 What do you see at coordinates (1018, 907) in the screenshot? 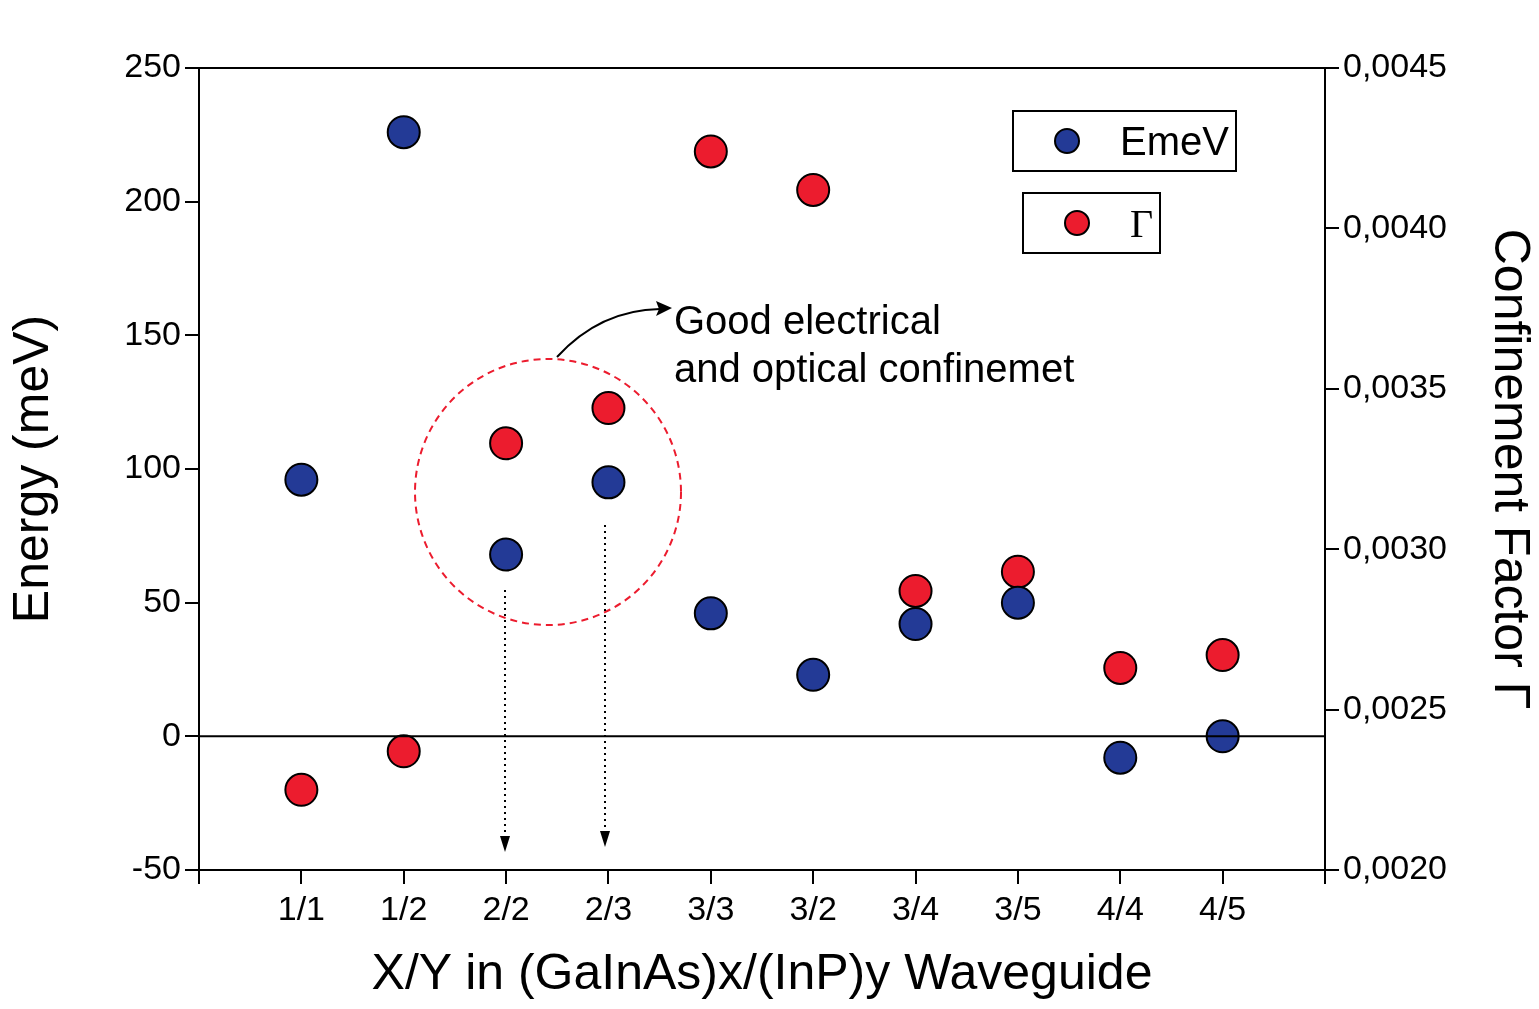
I see `x-tick-label: 3/5` at bounding box center [1018, 907].